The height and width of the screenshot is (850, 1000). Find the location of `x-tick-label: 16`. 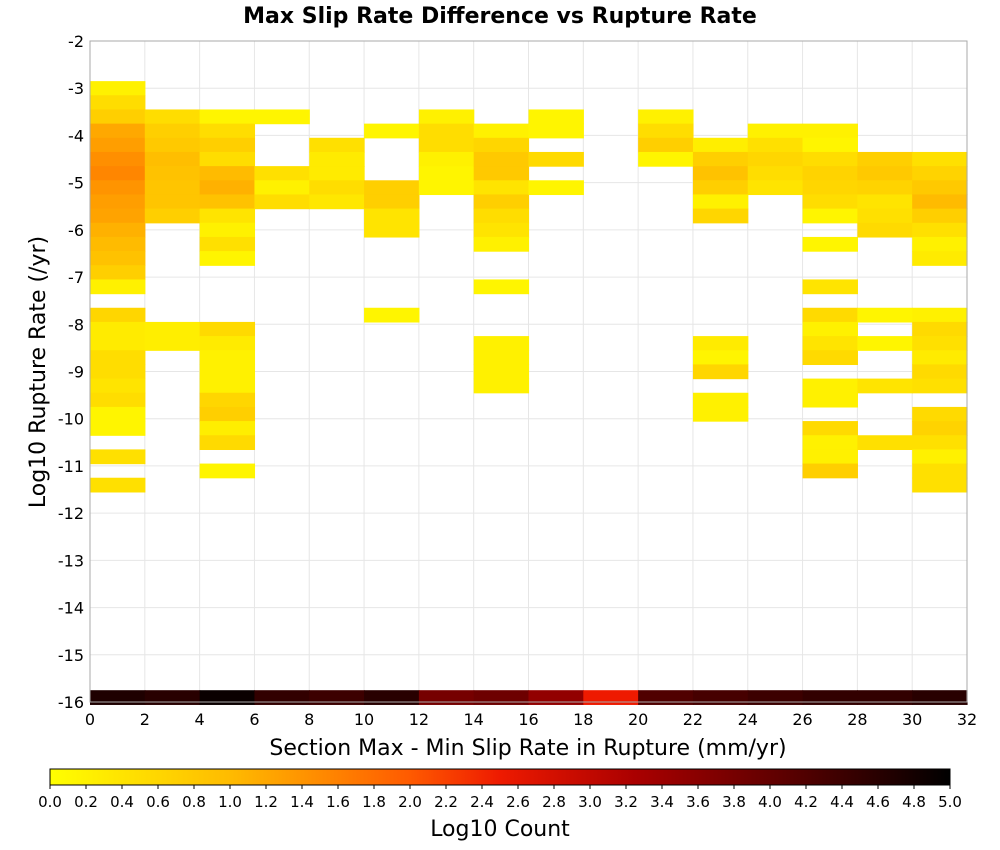

x-tick-label: 16 is located at coordinates (528, 719).